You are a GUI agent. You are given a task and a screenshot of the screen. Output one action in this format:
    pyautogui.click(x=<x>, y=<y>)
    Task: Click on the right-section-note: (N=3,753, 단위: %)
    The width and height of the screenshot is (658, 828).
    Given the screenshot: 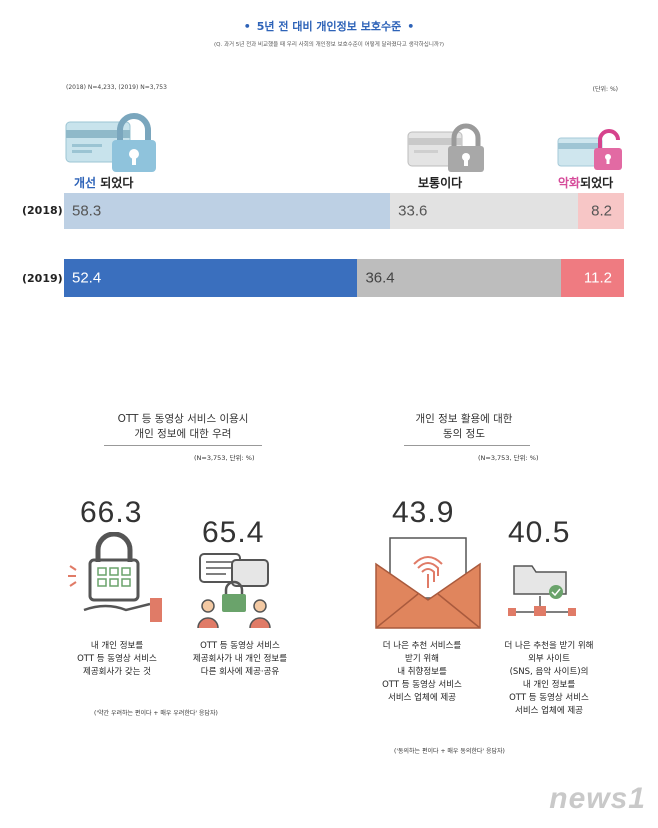 What is the action you would take?
    pyautogui.click(x=508, y=458)
    